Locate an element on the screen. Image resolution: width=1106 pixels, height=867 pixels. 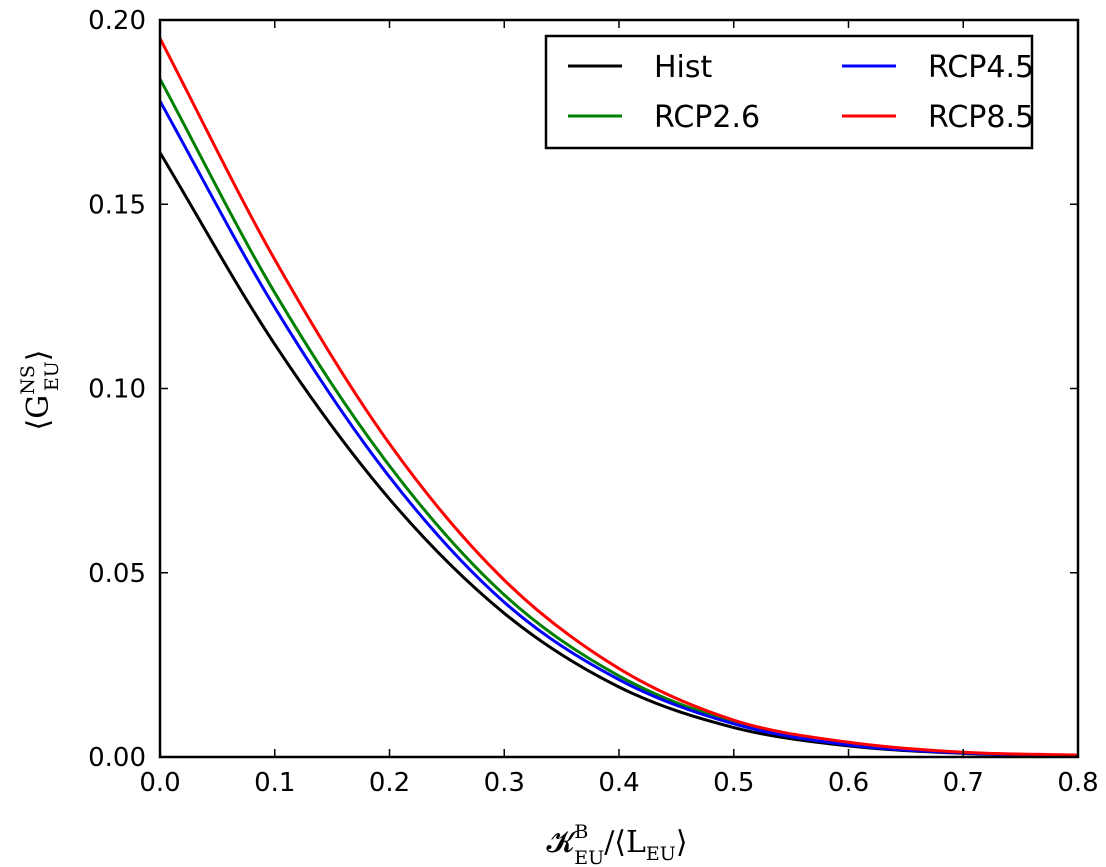
x-tick-label: 0.1 is located at coordinates (274, 783).